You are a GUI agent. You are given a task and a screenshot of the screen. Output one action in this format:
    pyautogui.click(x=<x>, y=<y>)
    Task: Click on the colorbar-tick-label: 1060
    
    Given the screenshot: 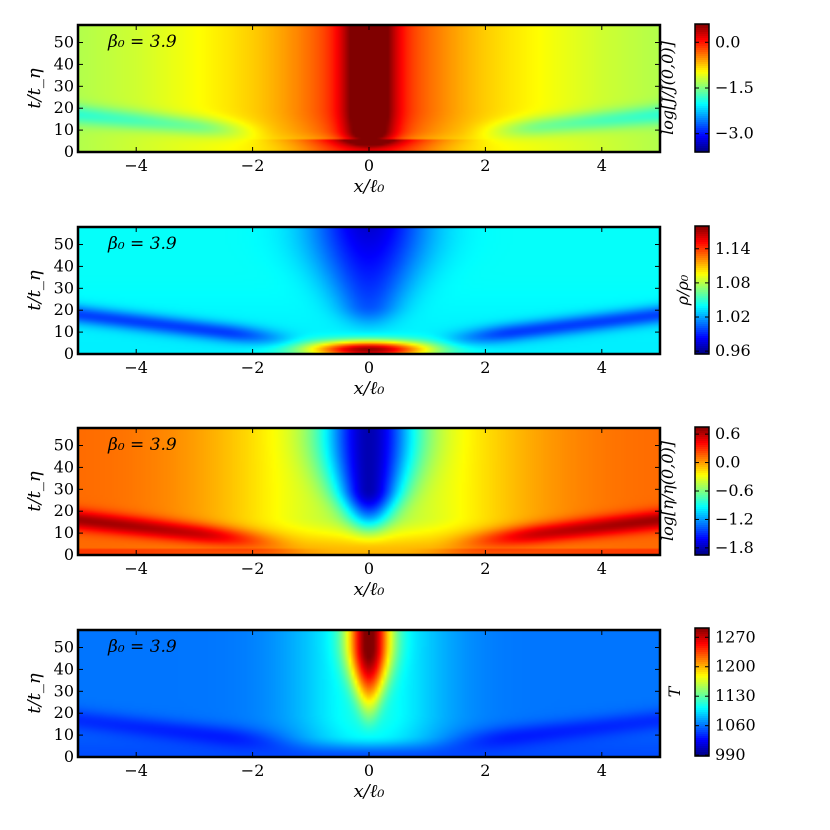 What is the action you would take?
    pyautogui.click(x=735, y=725)
    